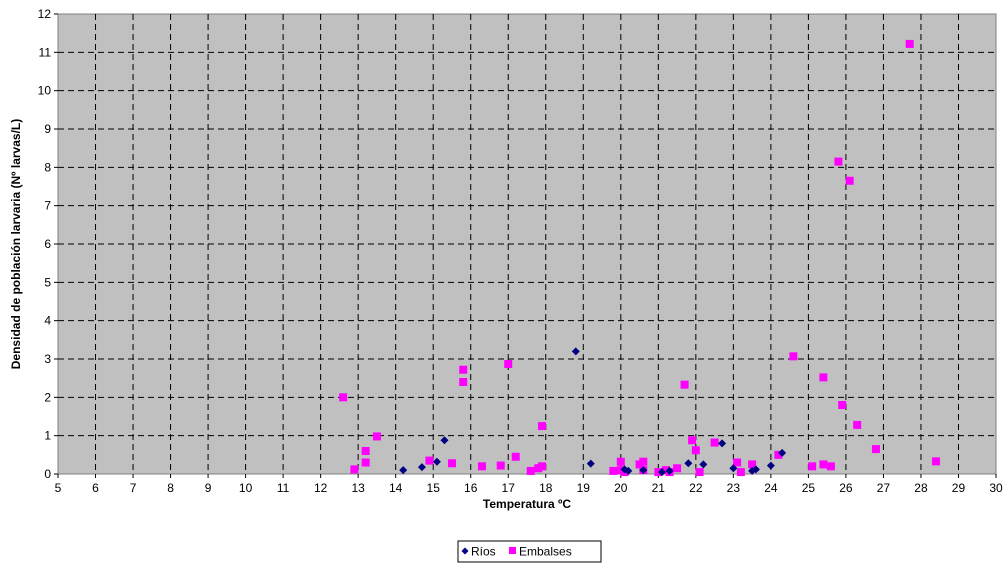 The height and width of the screenshot is (565, 1007). Describe the element at coordinates (809, 488) in the screenshot. I see `x-tick-label: 25` at that location.